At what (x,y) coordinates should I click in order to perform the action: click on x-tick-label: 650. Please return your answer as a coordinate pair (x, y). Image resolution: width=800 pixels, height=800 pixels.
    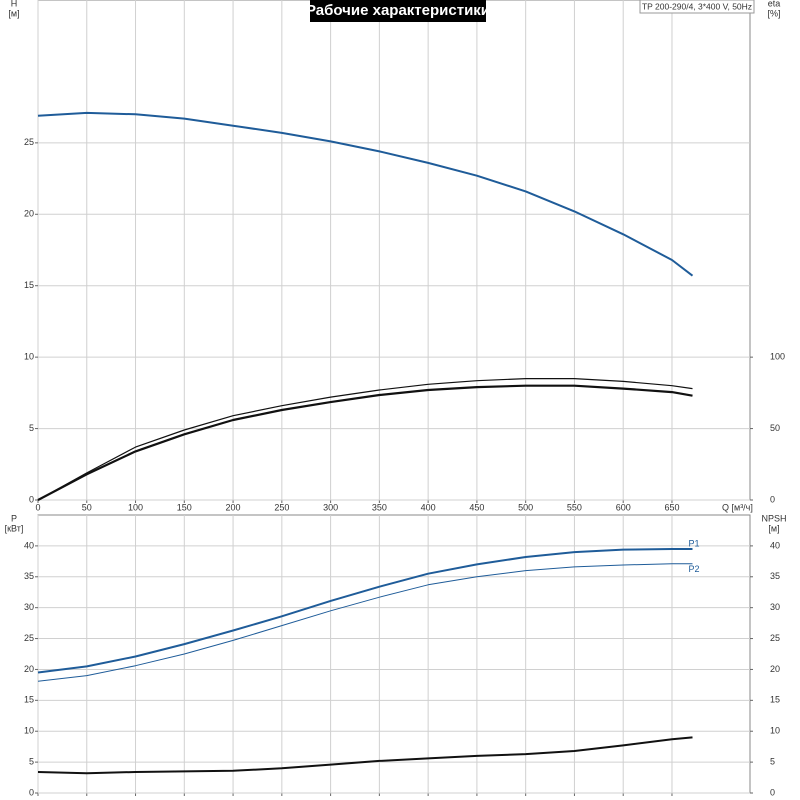
    Looking at the image, I should click on (671, 507).